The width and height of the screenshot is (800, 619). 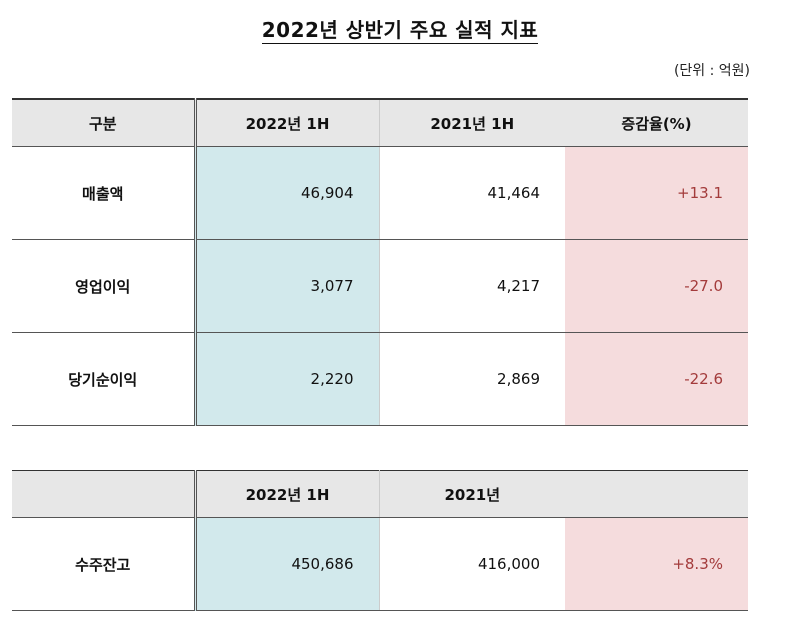 What do you see at coordinates (472, 193) in the screenshot?
I see `value-2021: 41,464` at bounding box center [472, 193].